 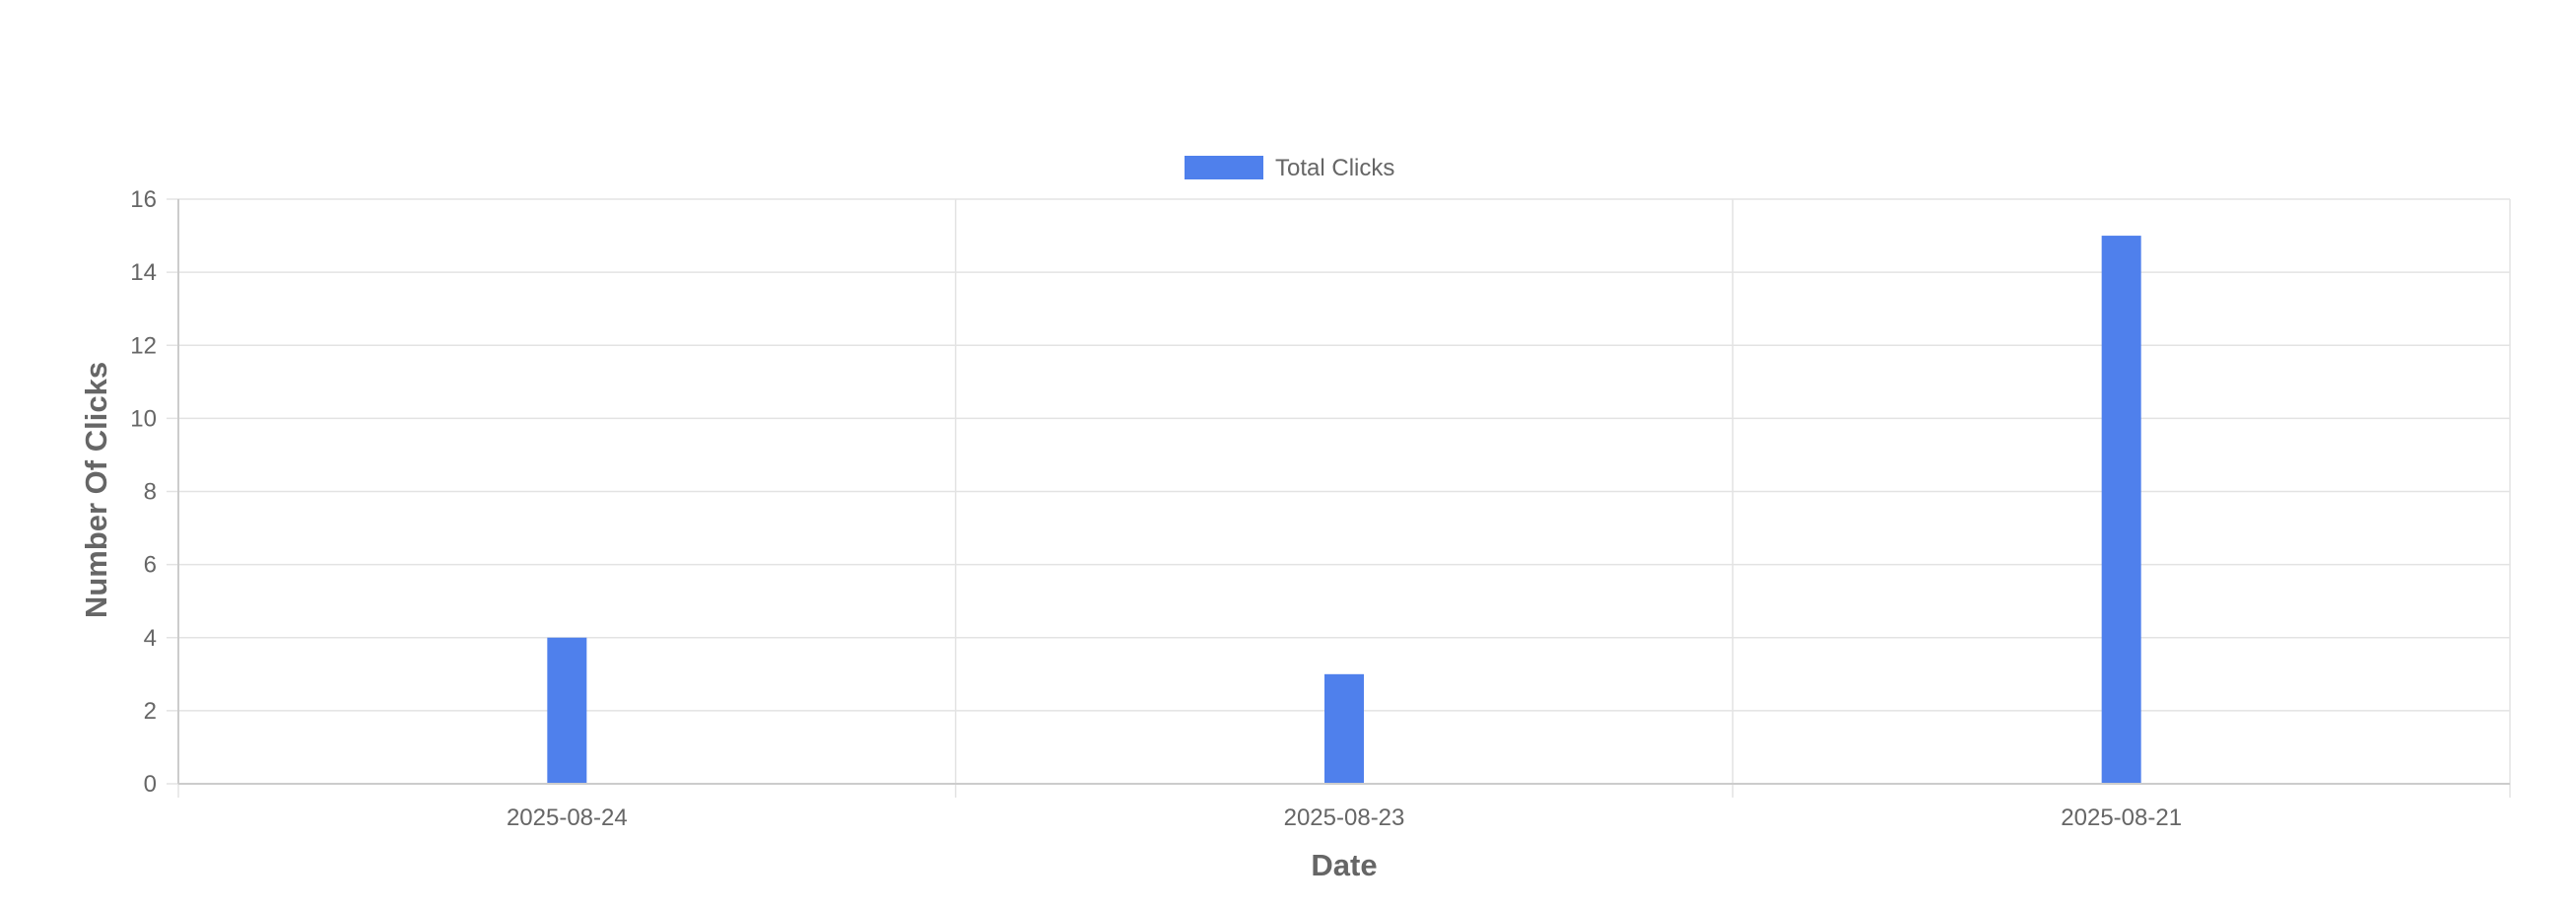 What do you see at coordinates (150, 565) in the screenshot?
I see `y-tick-label: 6` at bounding box center [150, 565].